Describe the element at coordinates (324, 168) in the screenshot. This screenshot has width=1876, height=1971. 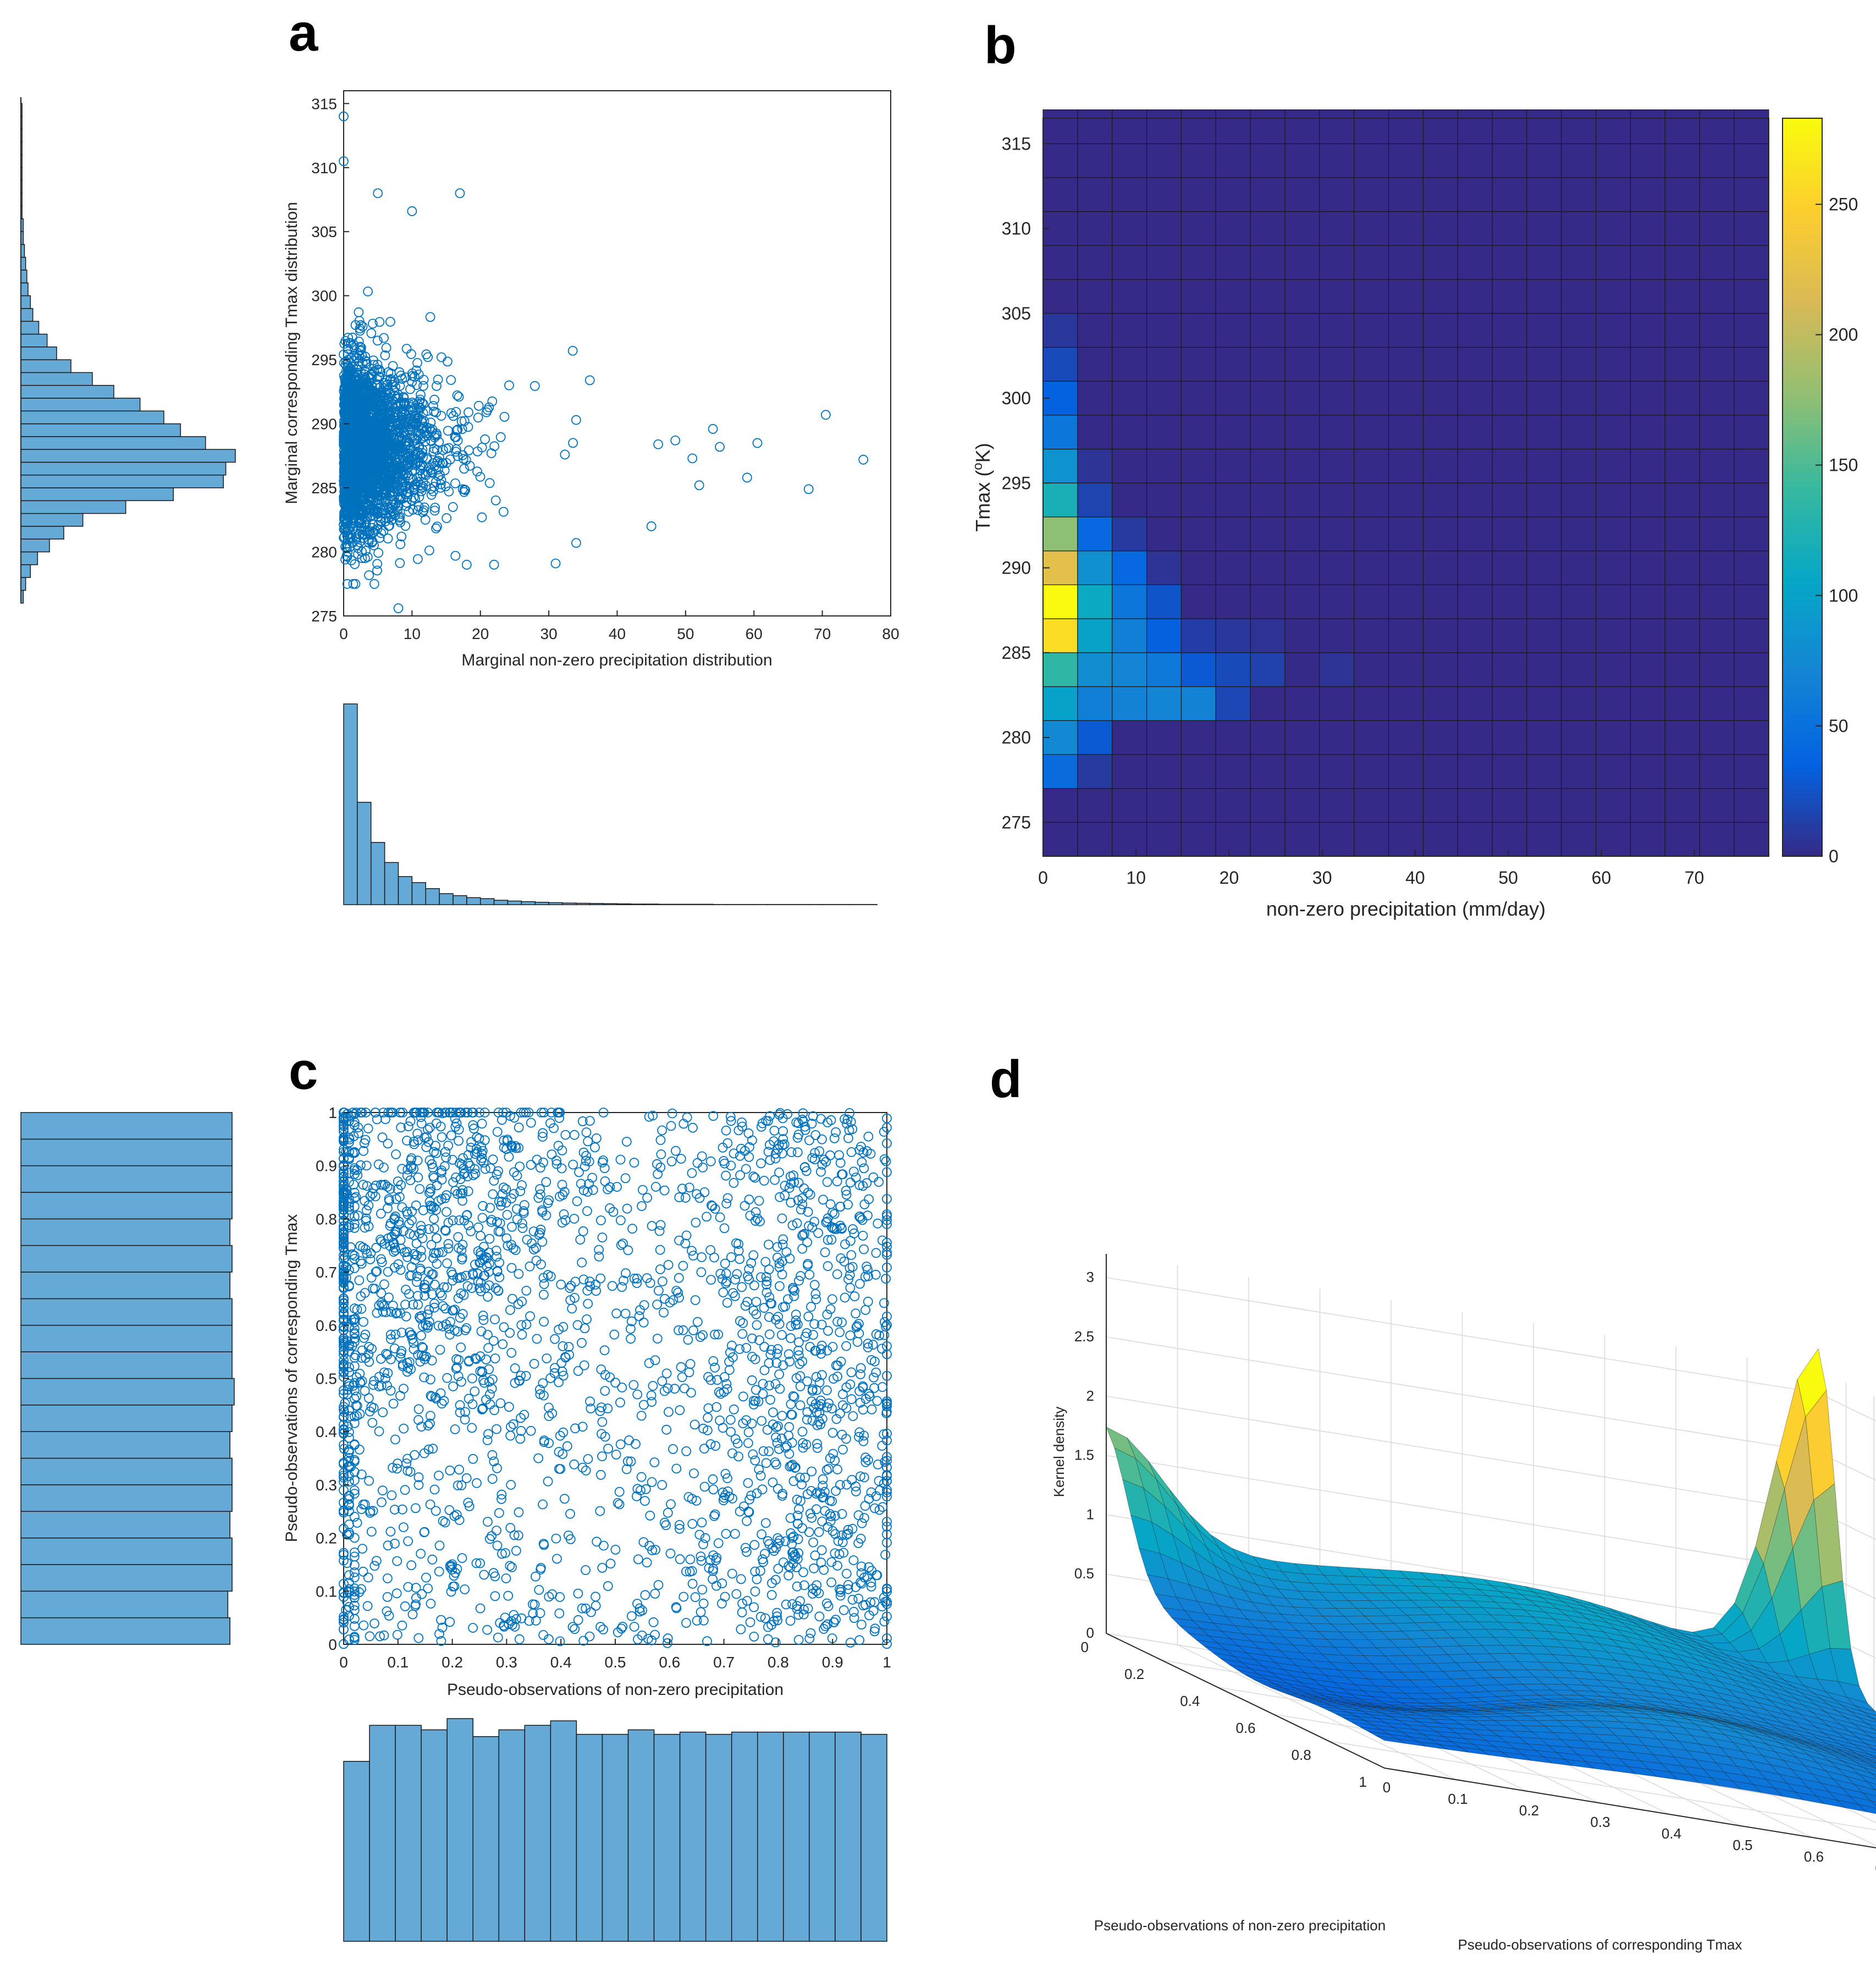
I see `y-tick-label: 310` at that location.